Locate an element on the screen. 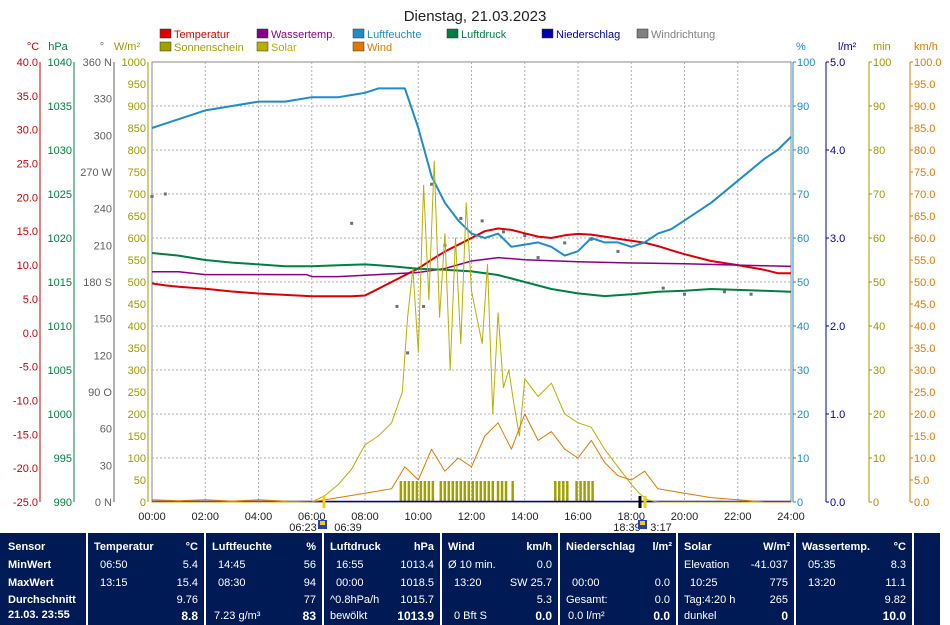  legend-label: Luftfeuchte is located at coordinates (394, 35).